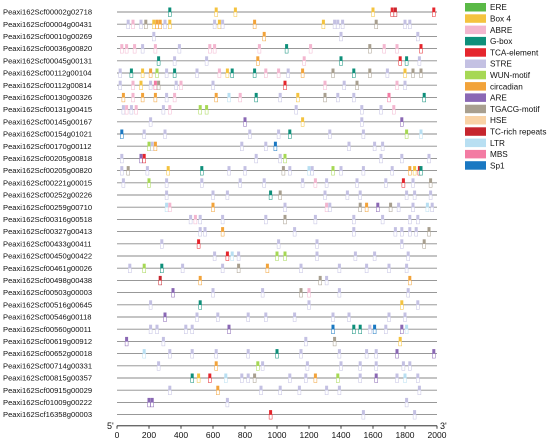 This screenshot has width=550, height=441. Describe the element at coordinates (497, 143) in the screenshot. I see `legend-label: LTR` at that location.